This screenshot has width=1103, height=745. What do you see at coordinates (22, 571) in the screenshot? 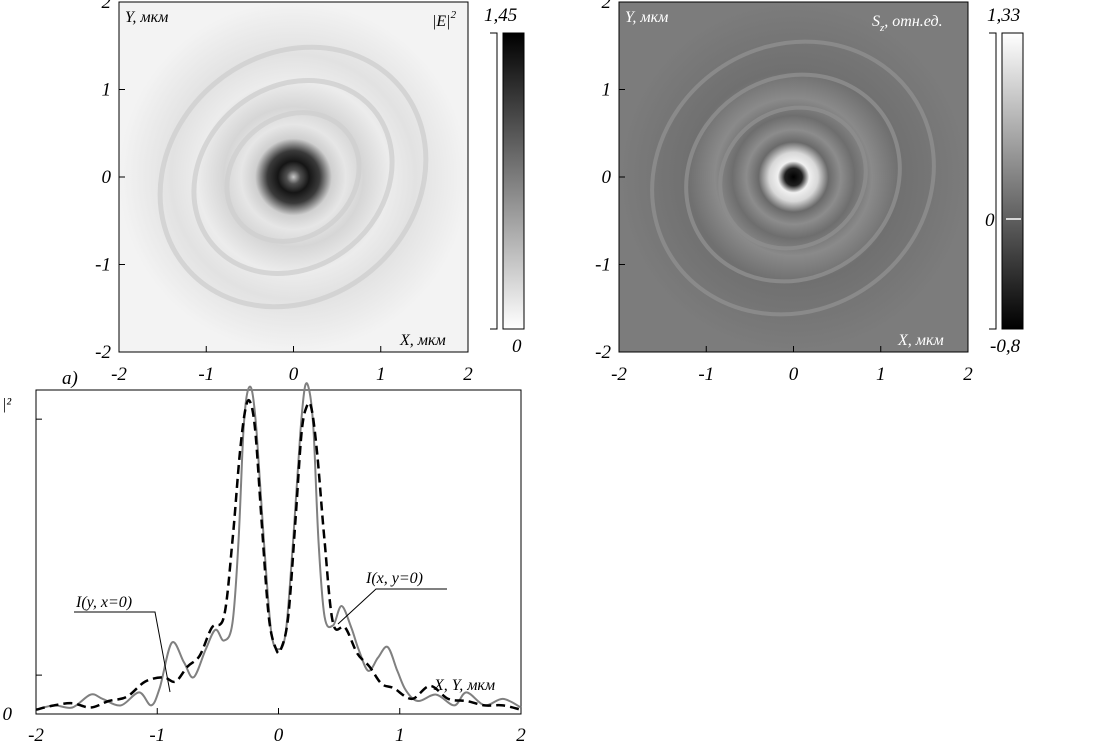
I see `chart-y-ticks: 0` at bounding box center [22, 571].